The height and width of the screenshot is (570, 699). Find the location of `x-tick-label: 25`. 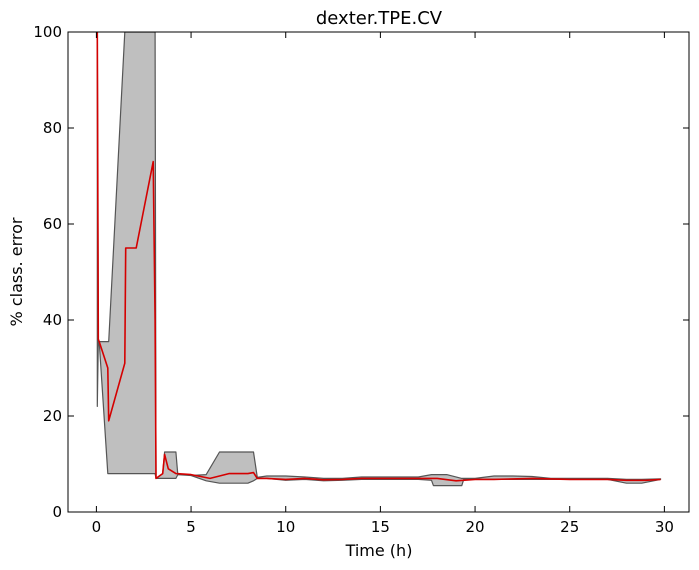

x-tick-label: 25 is located at coordinates (569, 527).